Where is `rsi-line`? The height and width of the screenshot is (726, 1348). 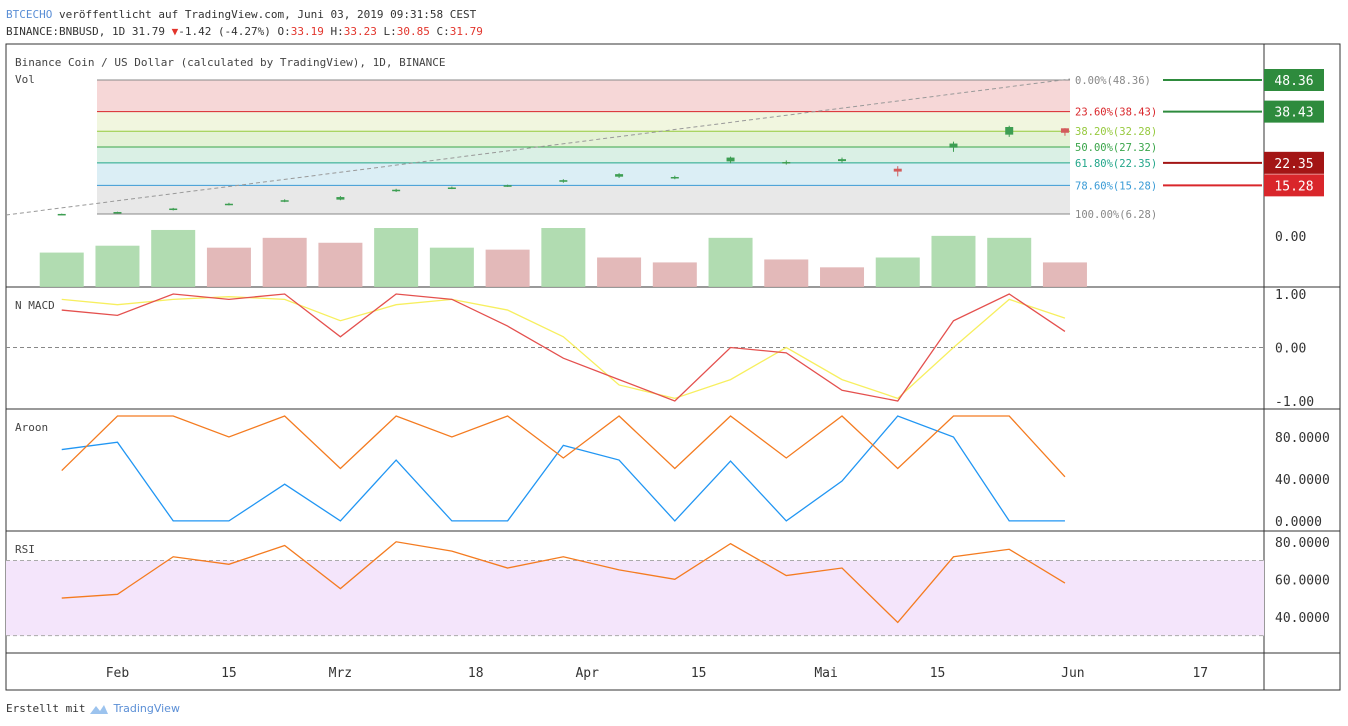 rsi-line is located at coordinates (563, 582).